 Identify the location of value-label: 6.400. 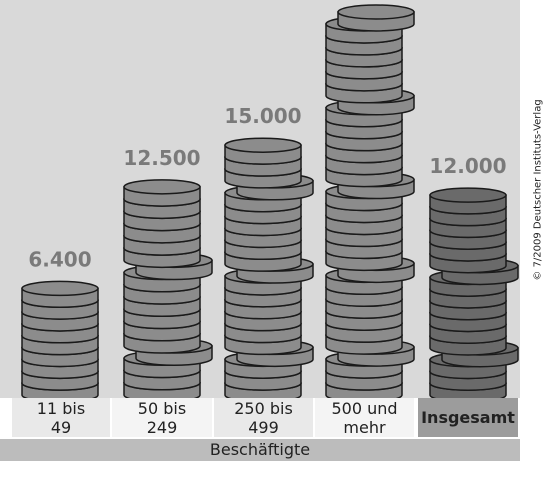
(59, 259).